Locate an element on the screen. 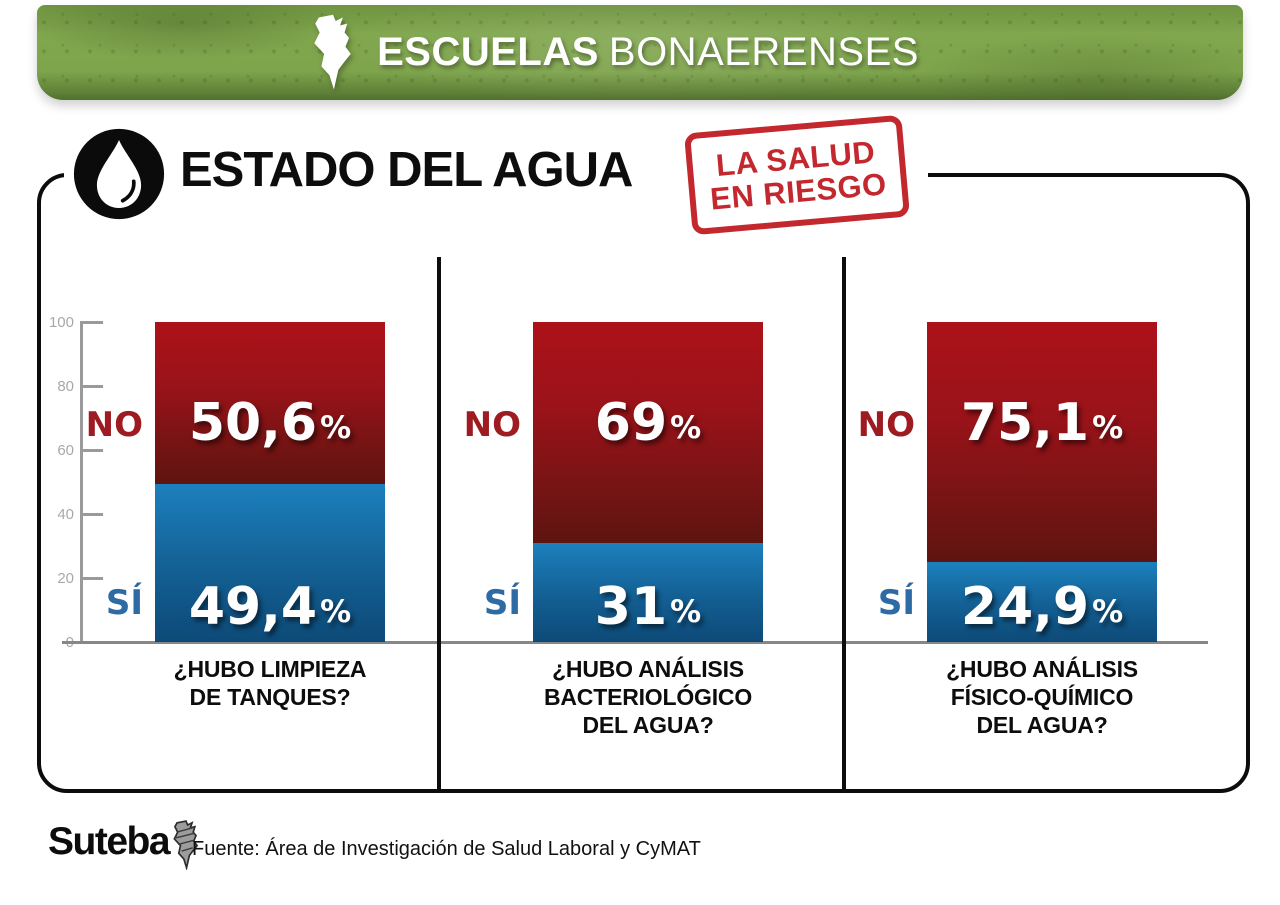  header-banner: ESCUELAS BONAERENSES is located at coordinates (640, 52).